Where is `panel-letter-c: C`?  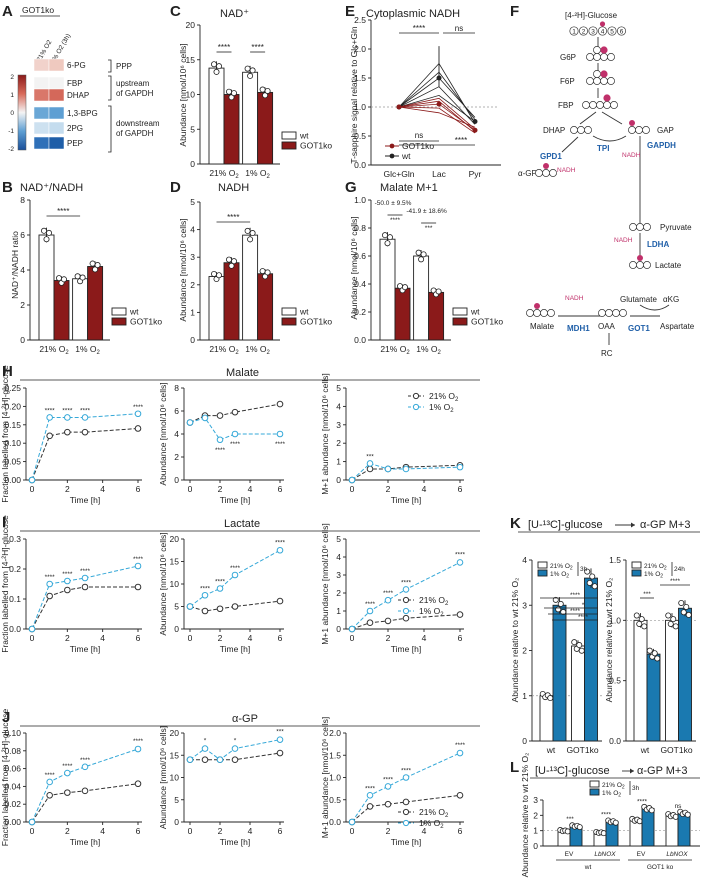
panel-letter-c: C is located at coordinates (175, 11).